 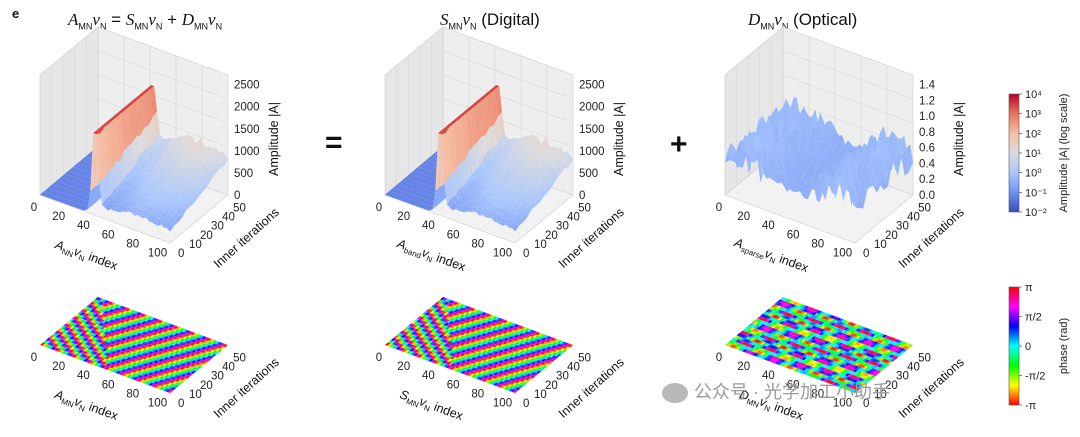 What do you see at coordinates (217, 377) in the screenshot?
I see `y-tick-label: 30` at bounding box center [217, 377].